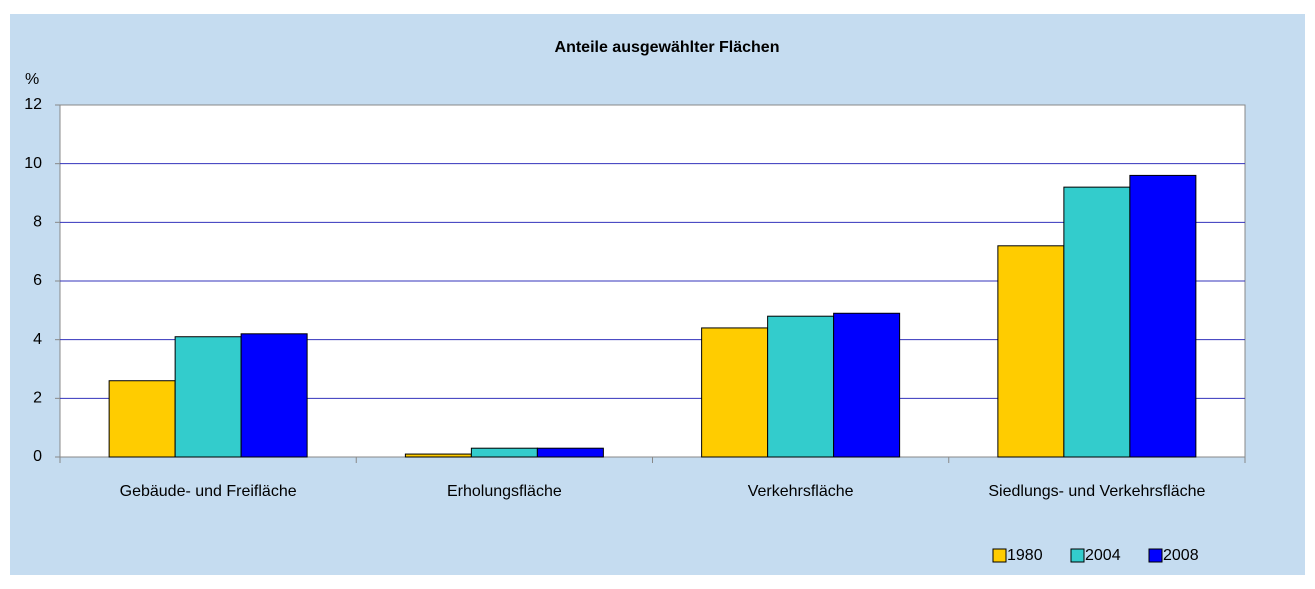 This screenshot has width=1315, height=589. Describe the element at coordinates (37, 280) in the screenshot. I see `y-tick-label: 6` at that location.